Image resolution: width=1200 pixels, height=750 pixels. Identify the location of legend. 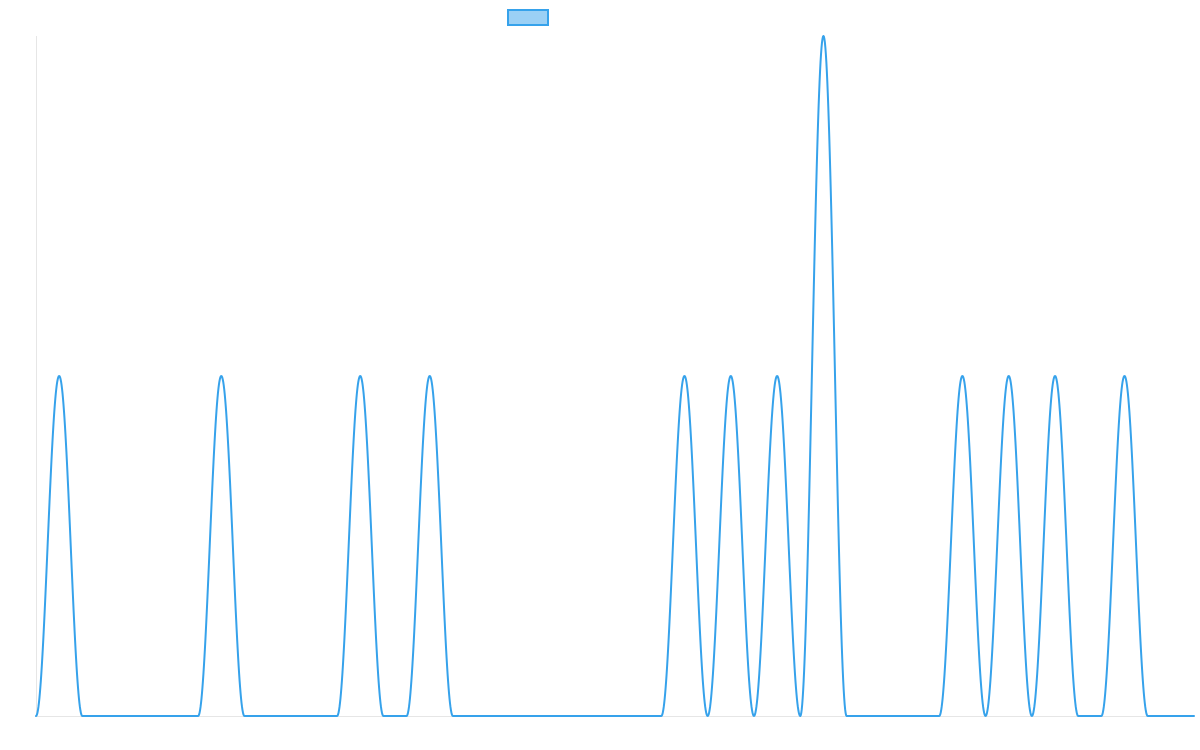
(528, 17).